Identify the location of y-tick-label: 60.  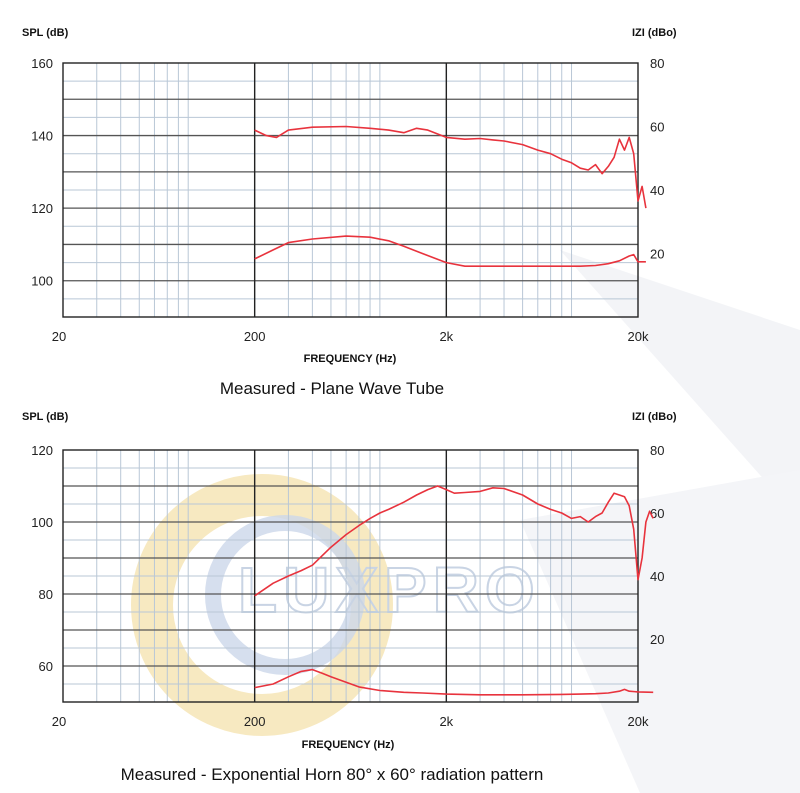
(46, 666).